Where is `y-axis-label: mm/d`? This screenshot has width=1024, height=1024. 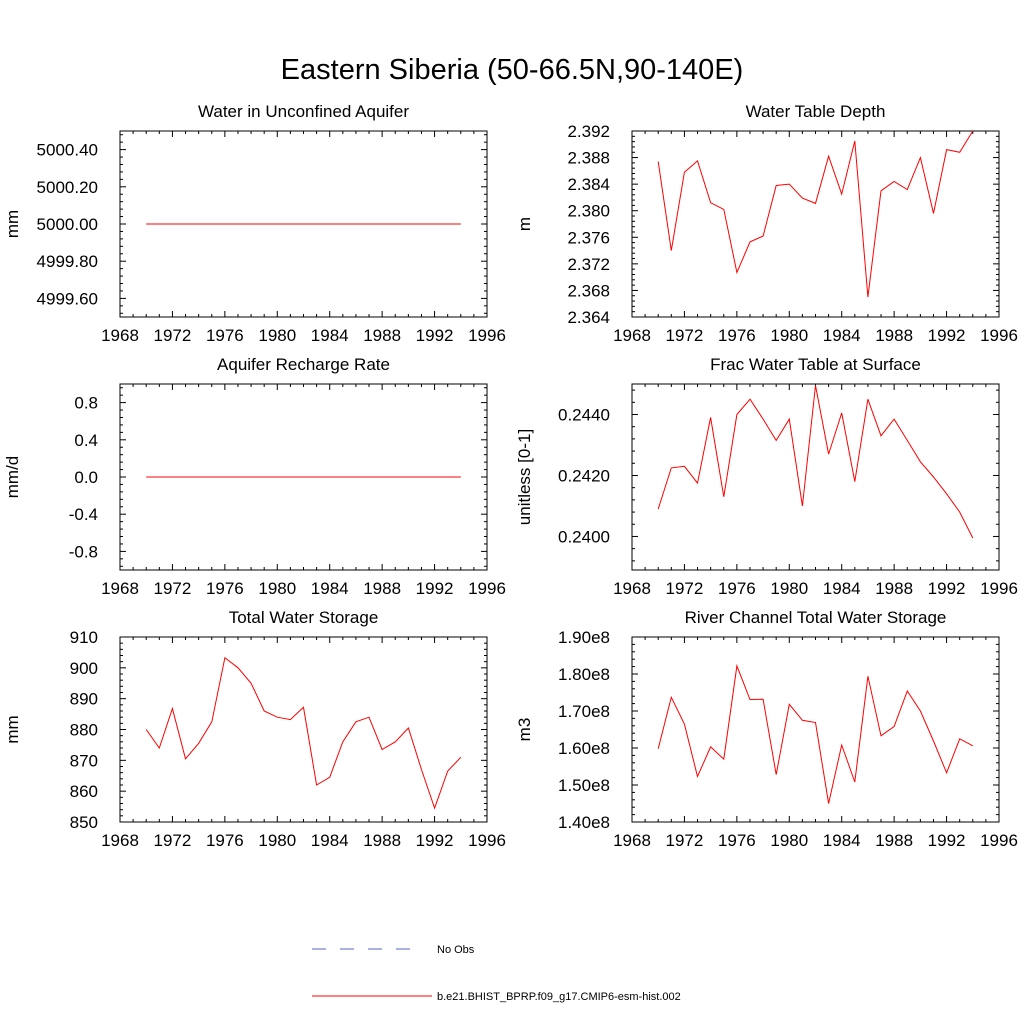 y-axis-label: mm/d is located at coordinates (12, 477).